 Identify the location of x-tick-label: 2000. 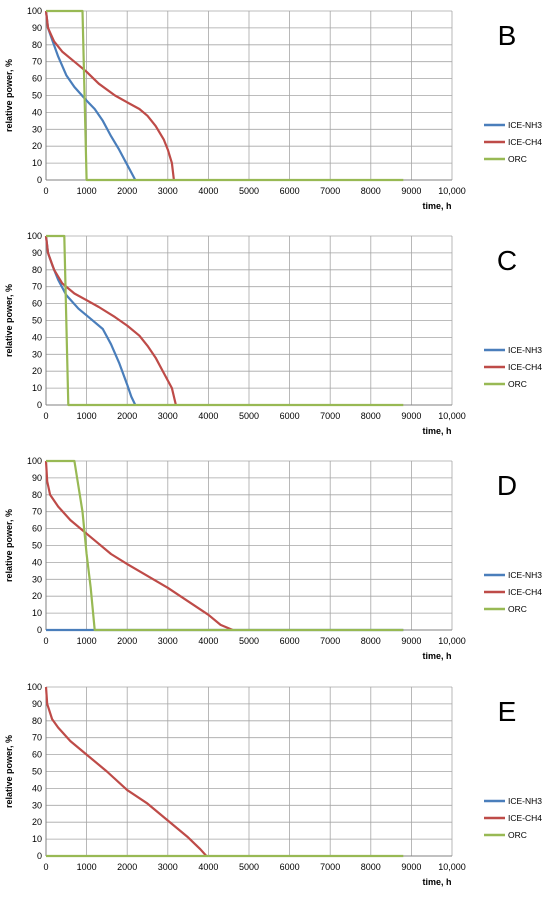
(127, 416).